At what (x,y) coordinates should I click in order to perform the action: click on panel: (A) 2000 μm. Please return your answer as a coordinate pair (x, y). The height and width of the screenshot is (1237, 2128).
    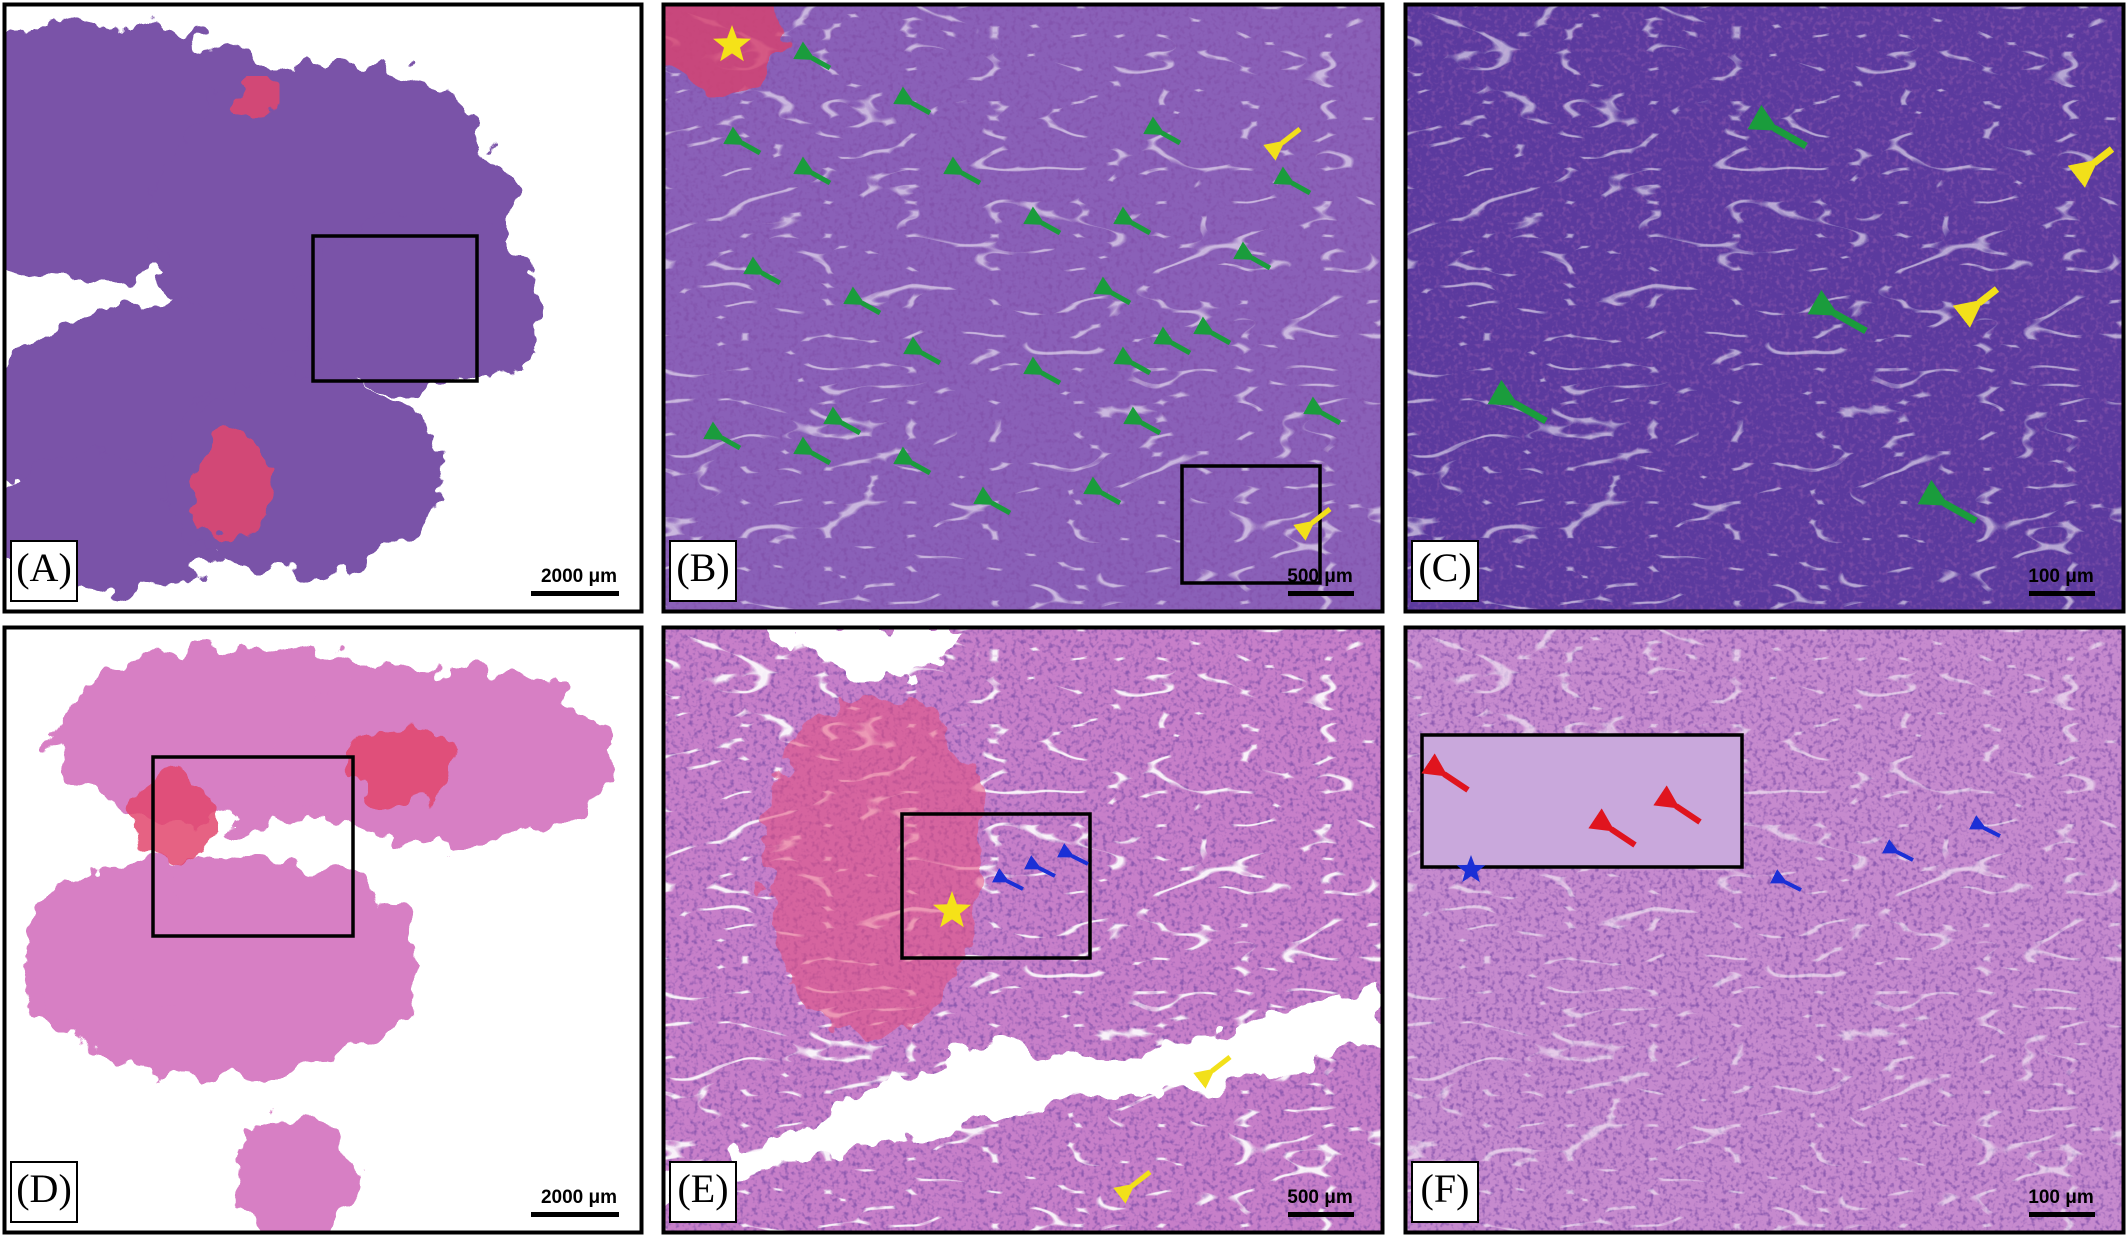
    Looking at the image, I should click on (323, 308).